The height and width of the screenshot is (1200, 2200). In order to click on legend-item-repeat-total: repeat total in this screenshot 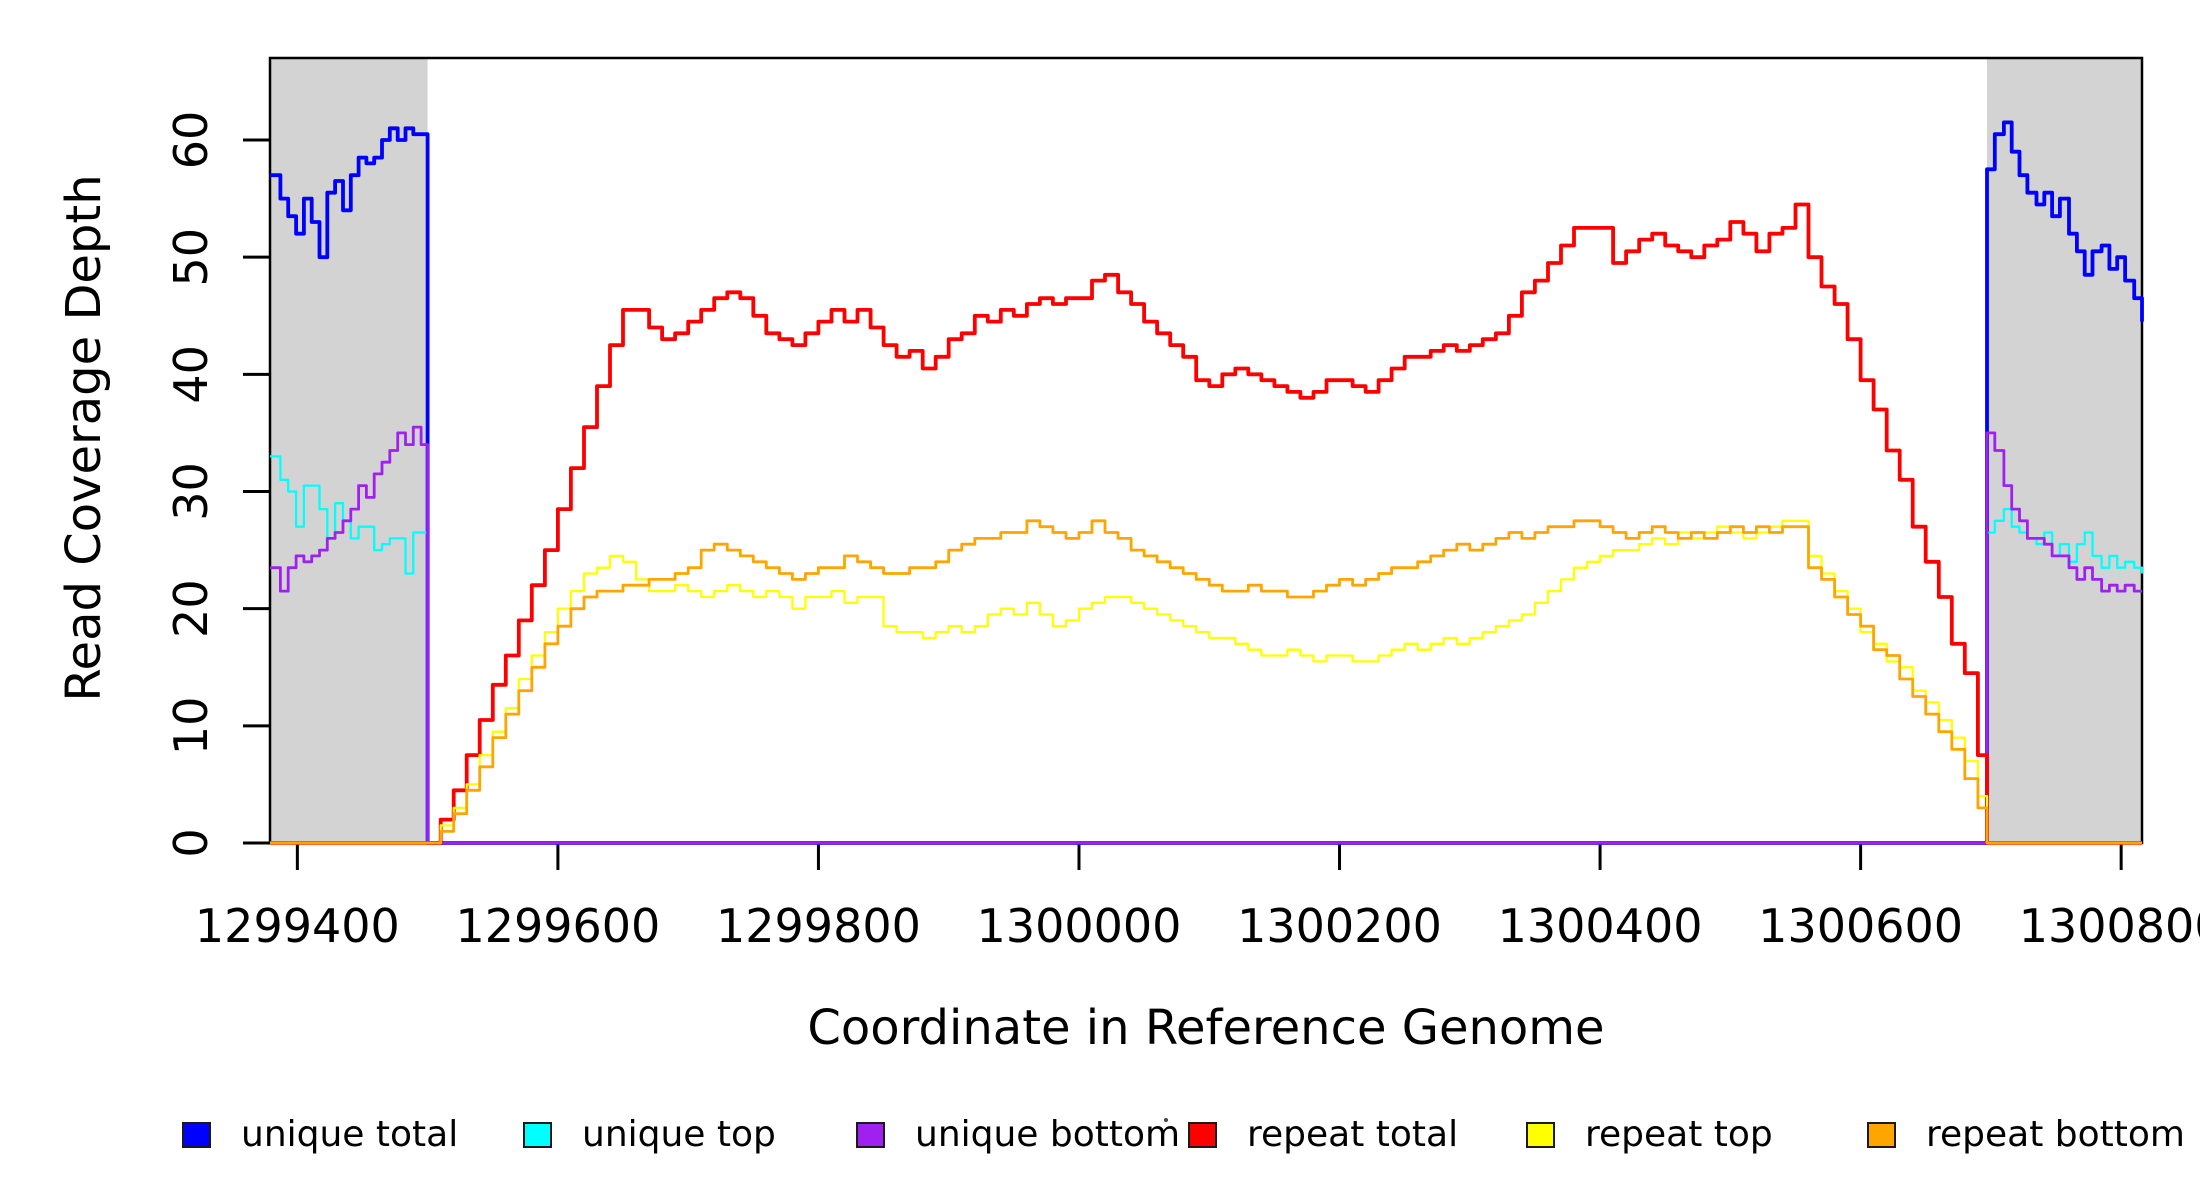, I will do `click(1323, 1135)`.